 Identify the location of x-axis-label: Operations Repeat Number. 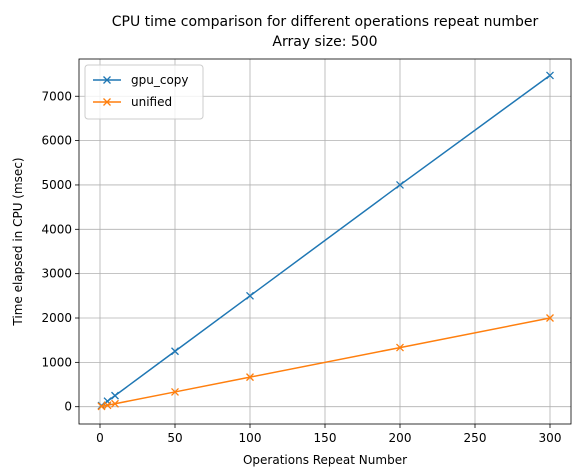
(325, 460).